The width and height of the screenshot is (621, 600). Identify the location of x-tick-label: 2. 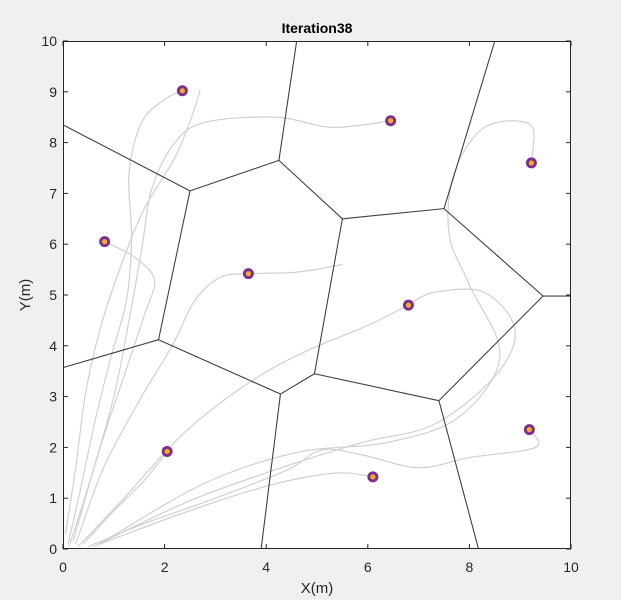
(165, 567).